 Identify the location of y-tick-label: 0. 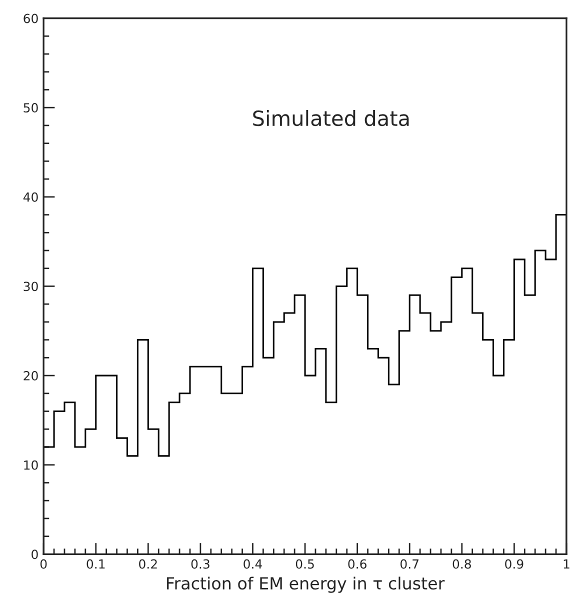
(35, 555).